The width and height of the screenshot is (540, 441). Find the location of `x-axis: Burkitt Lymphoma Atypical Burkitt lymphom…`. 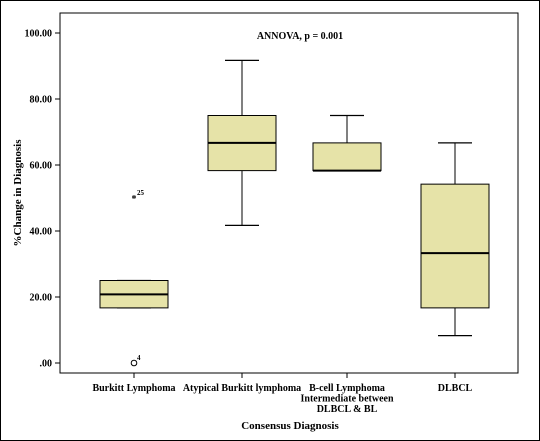

x-axis: Burkitt Lymphoma Atypical Burkitt lymphom… is located at coordinates (282, 394).